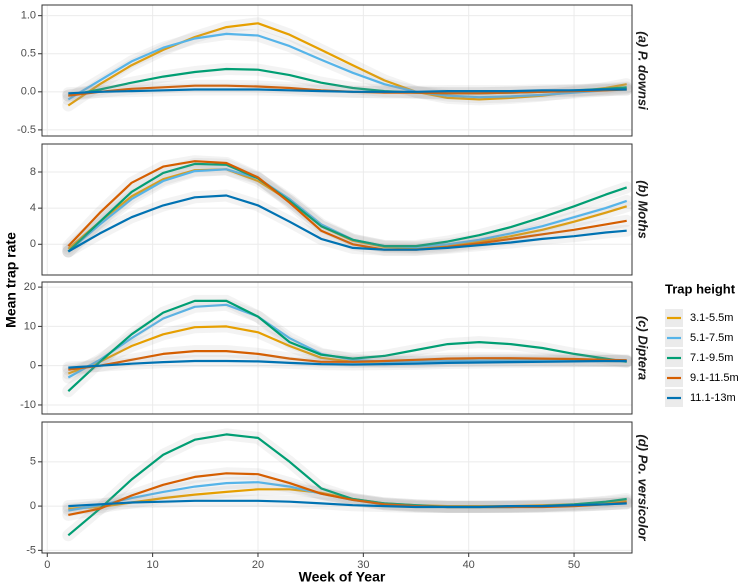 This screenshot has height=587, width=750. What do you see at coordinates (28, 92) in the screenshot?
I see `y-tick-label: 0.0` at bounding box center [28, 92].